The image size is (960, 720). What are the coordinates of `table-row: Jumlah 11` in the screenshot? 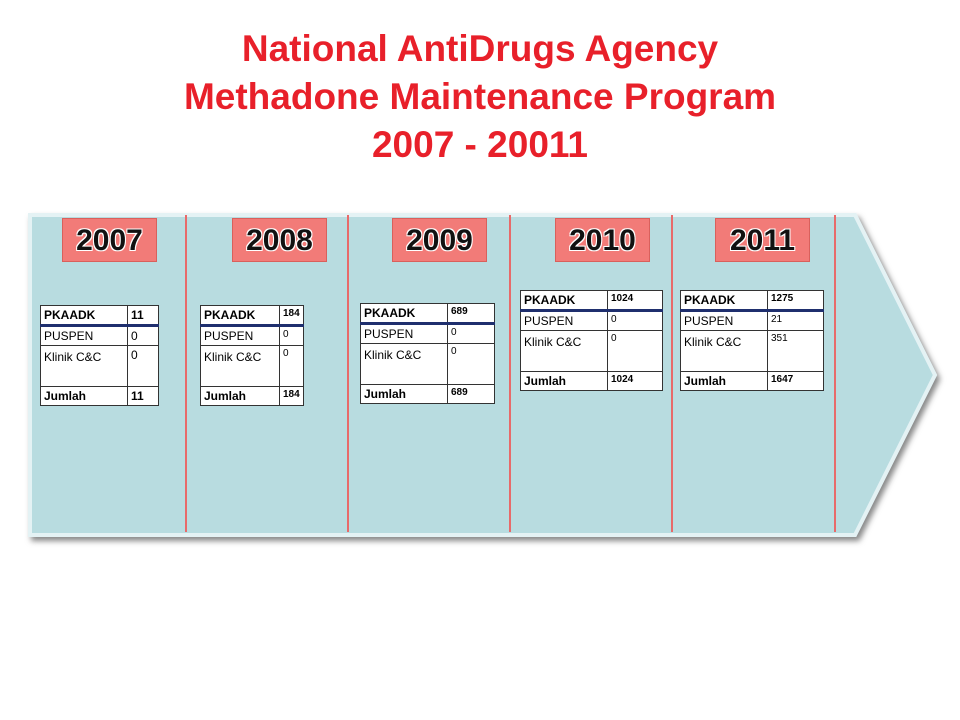 It's located at (99, 396).